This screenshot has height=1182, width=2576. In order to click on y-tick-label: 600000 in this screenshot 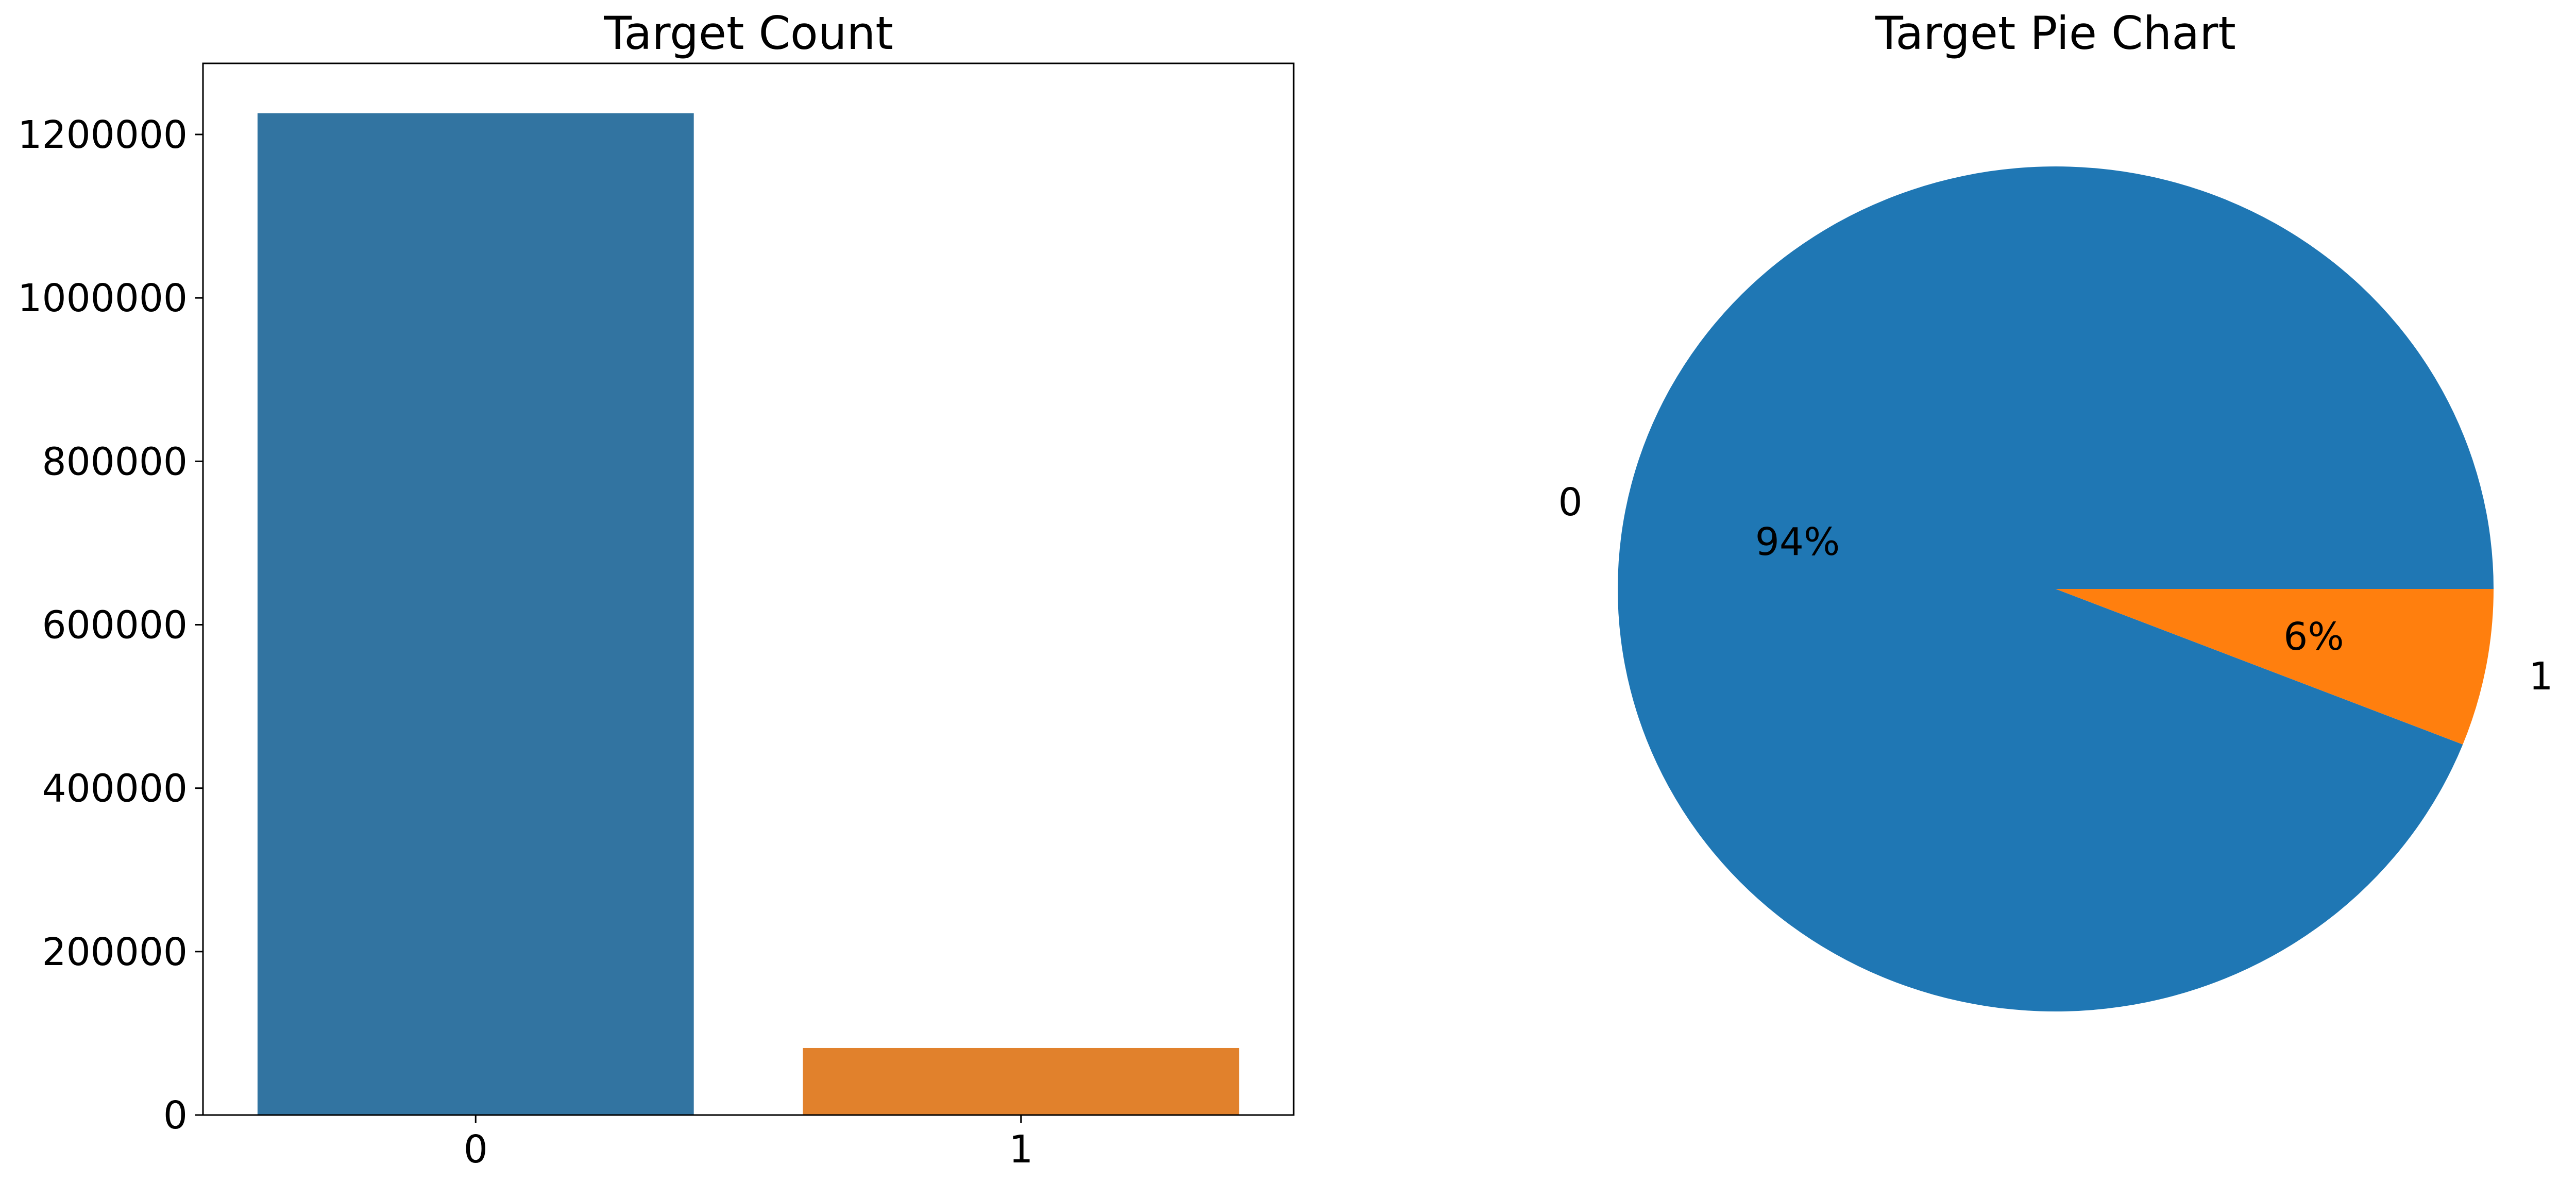, I will do `click(115, 625)`.